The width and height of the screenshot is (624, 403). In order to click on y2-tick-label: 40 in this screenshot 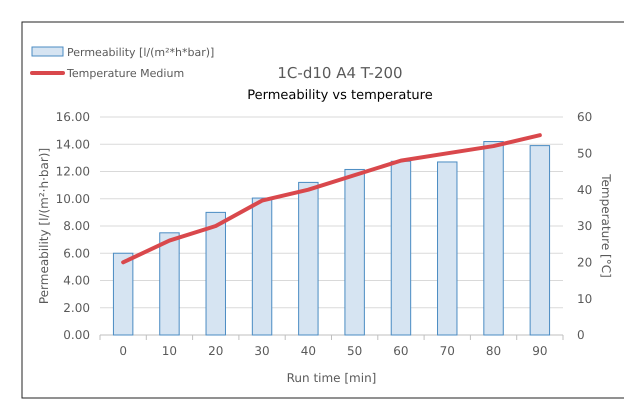, I will do `click(584, 189)`.